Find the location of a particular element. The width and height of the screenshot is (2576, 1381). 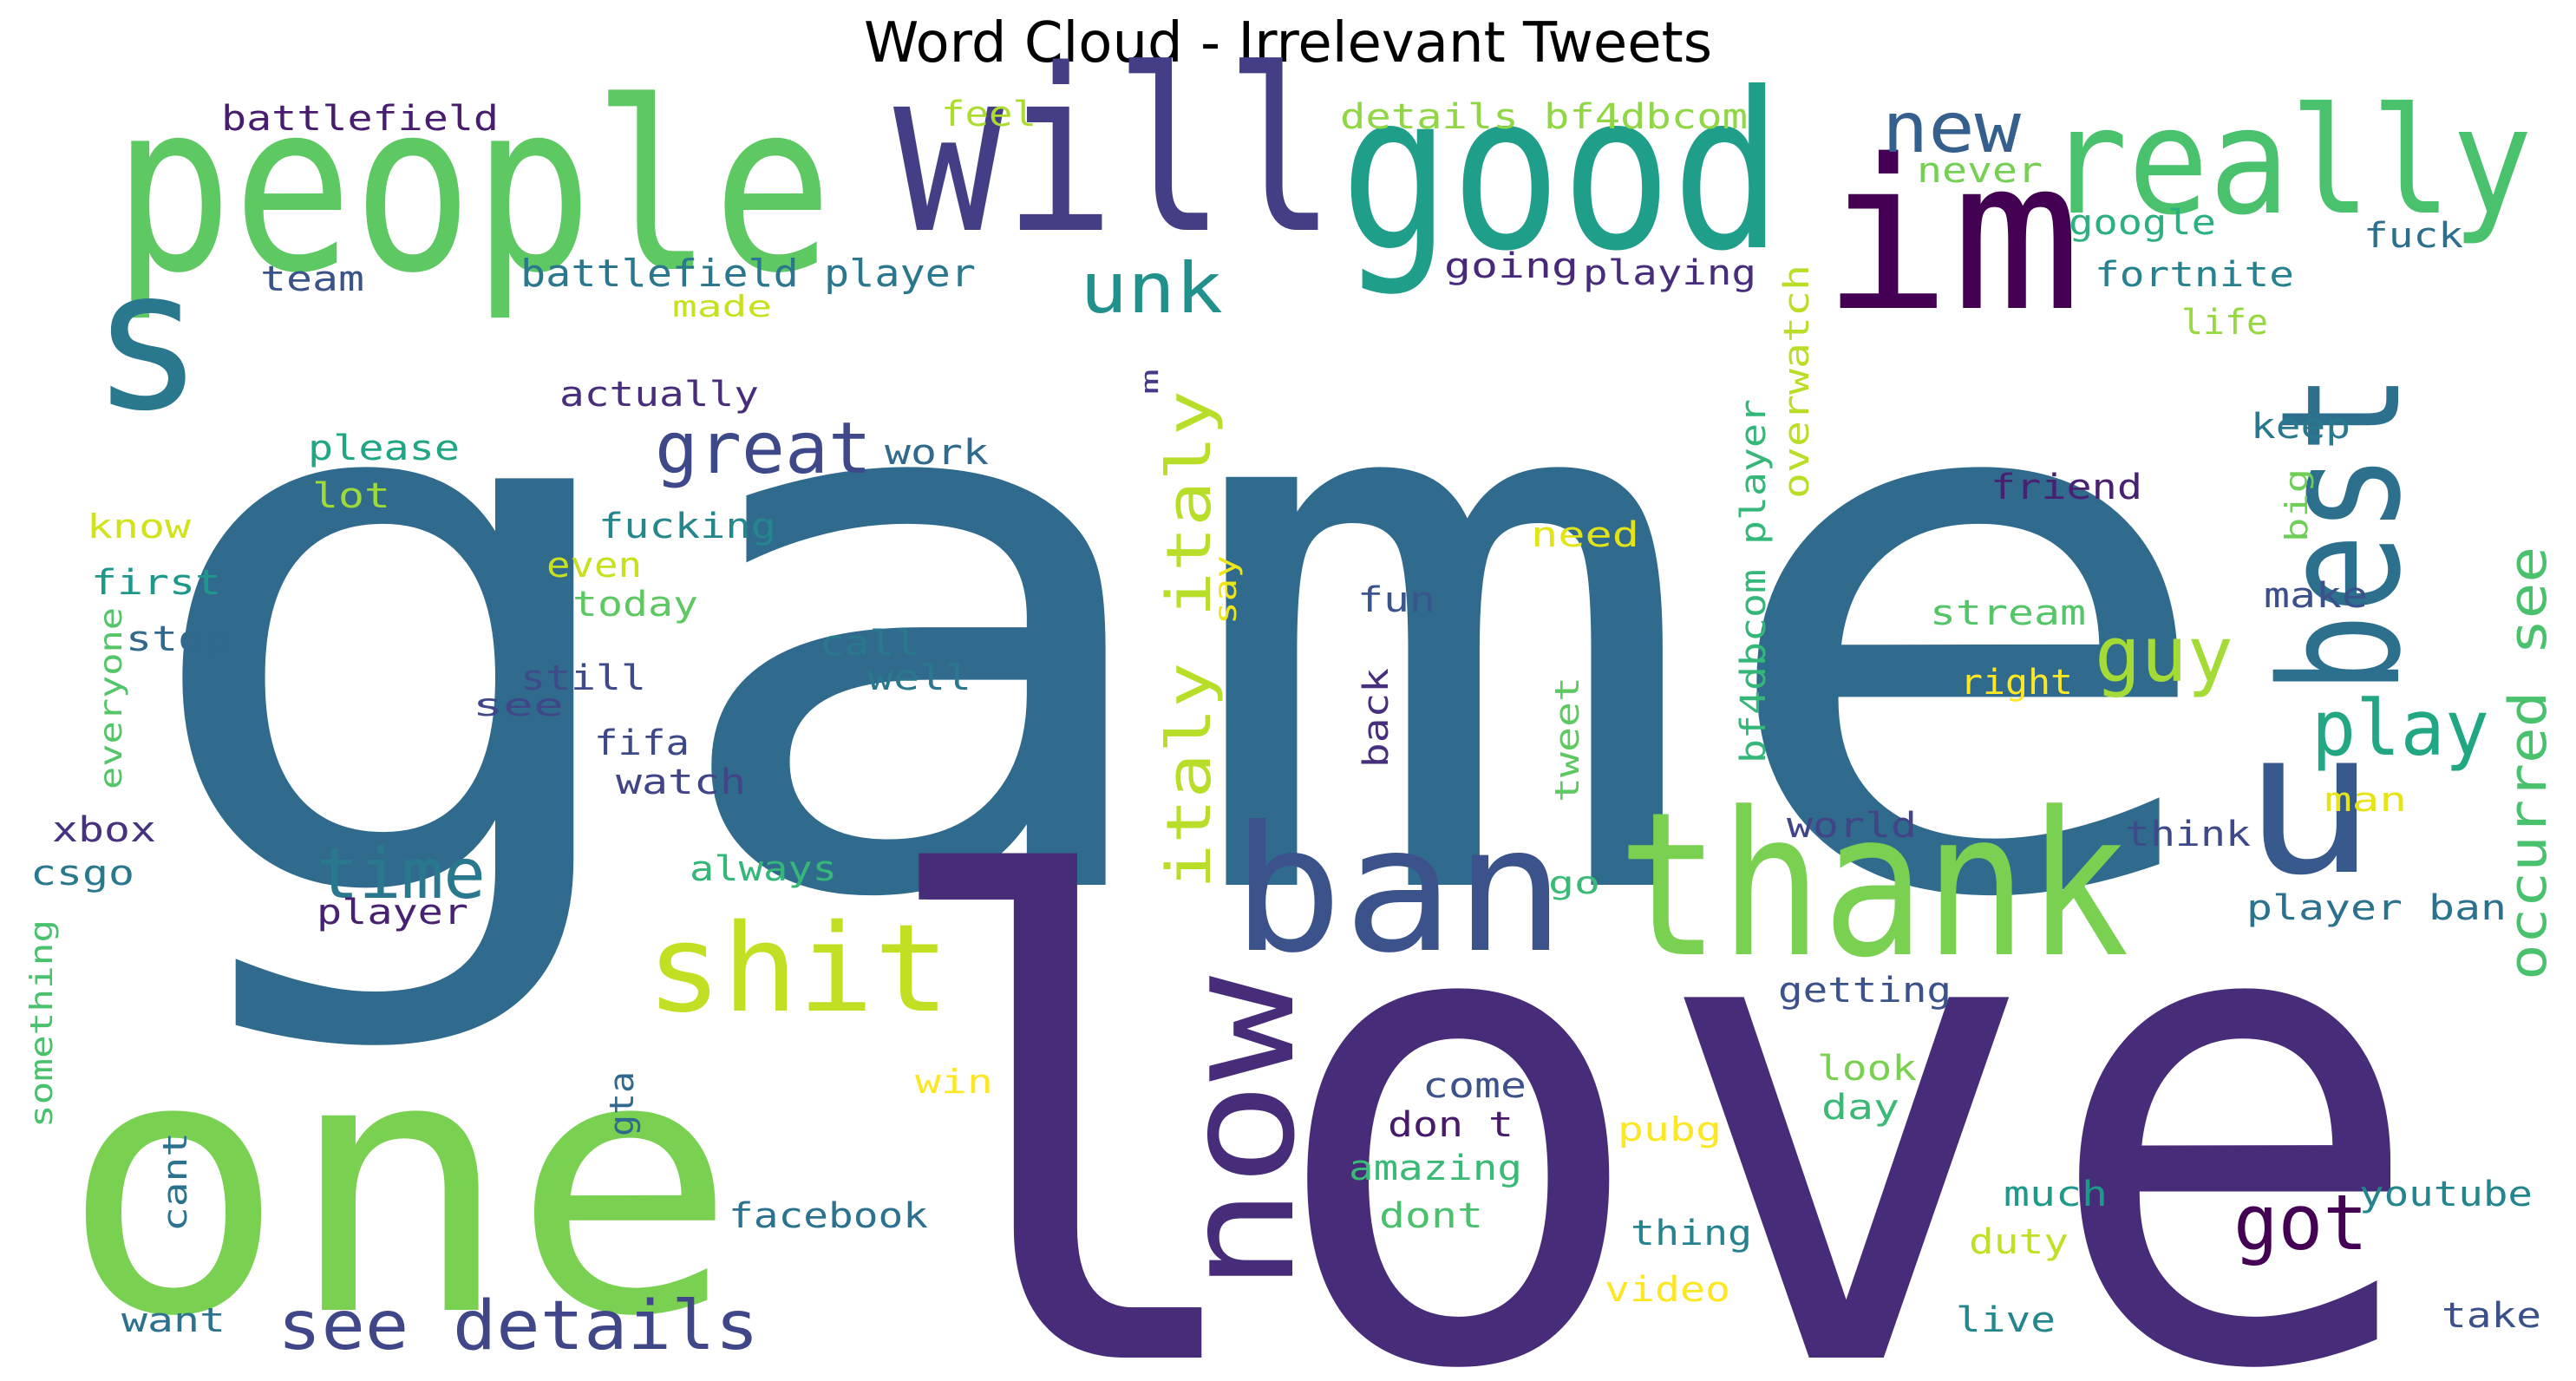

word-think: think is located at coordinates (2188, 834).